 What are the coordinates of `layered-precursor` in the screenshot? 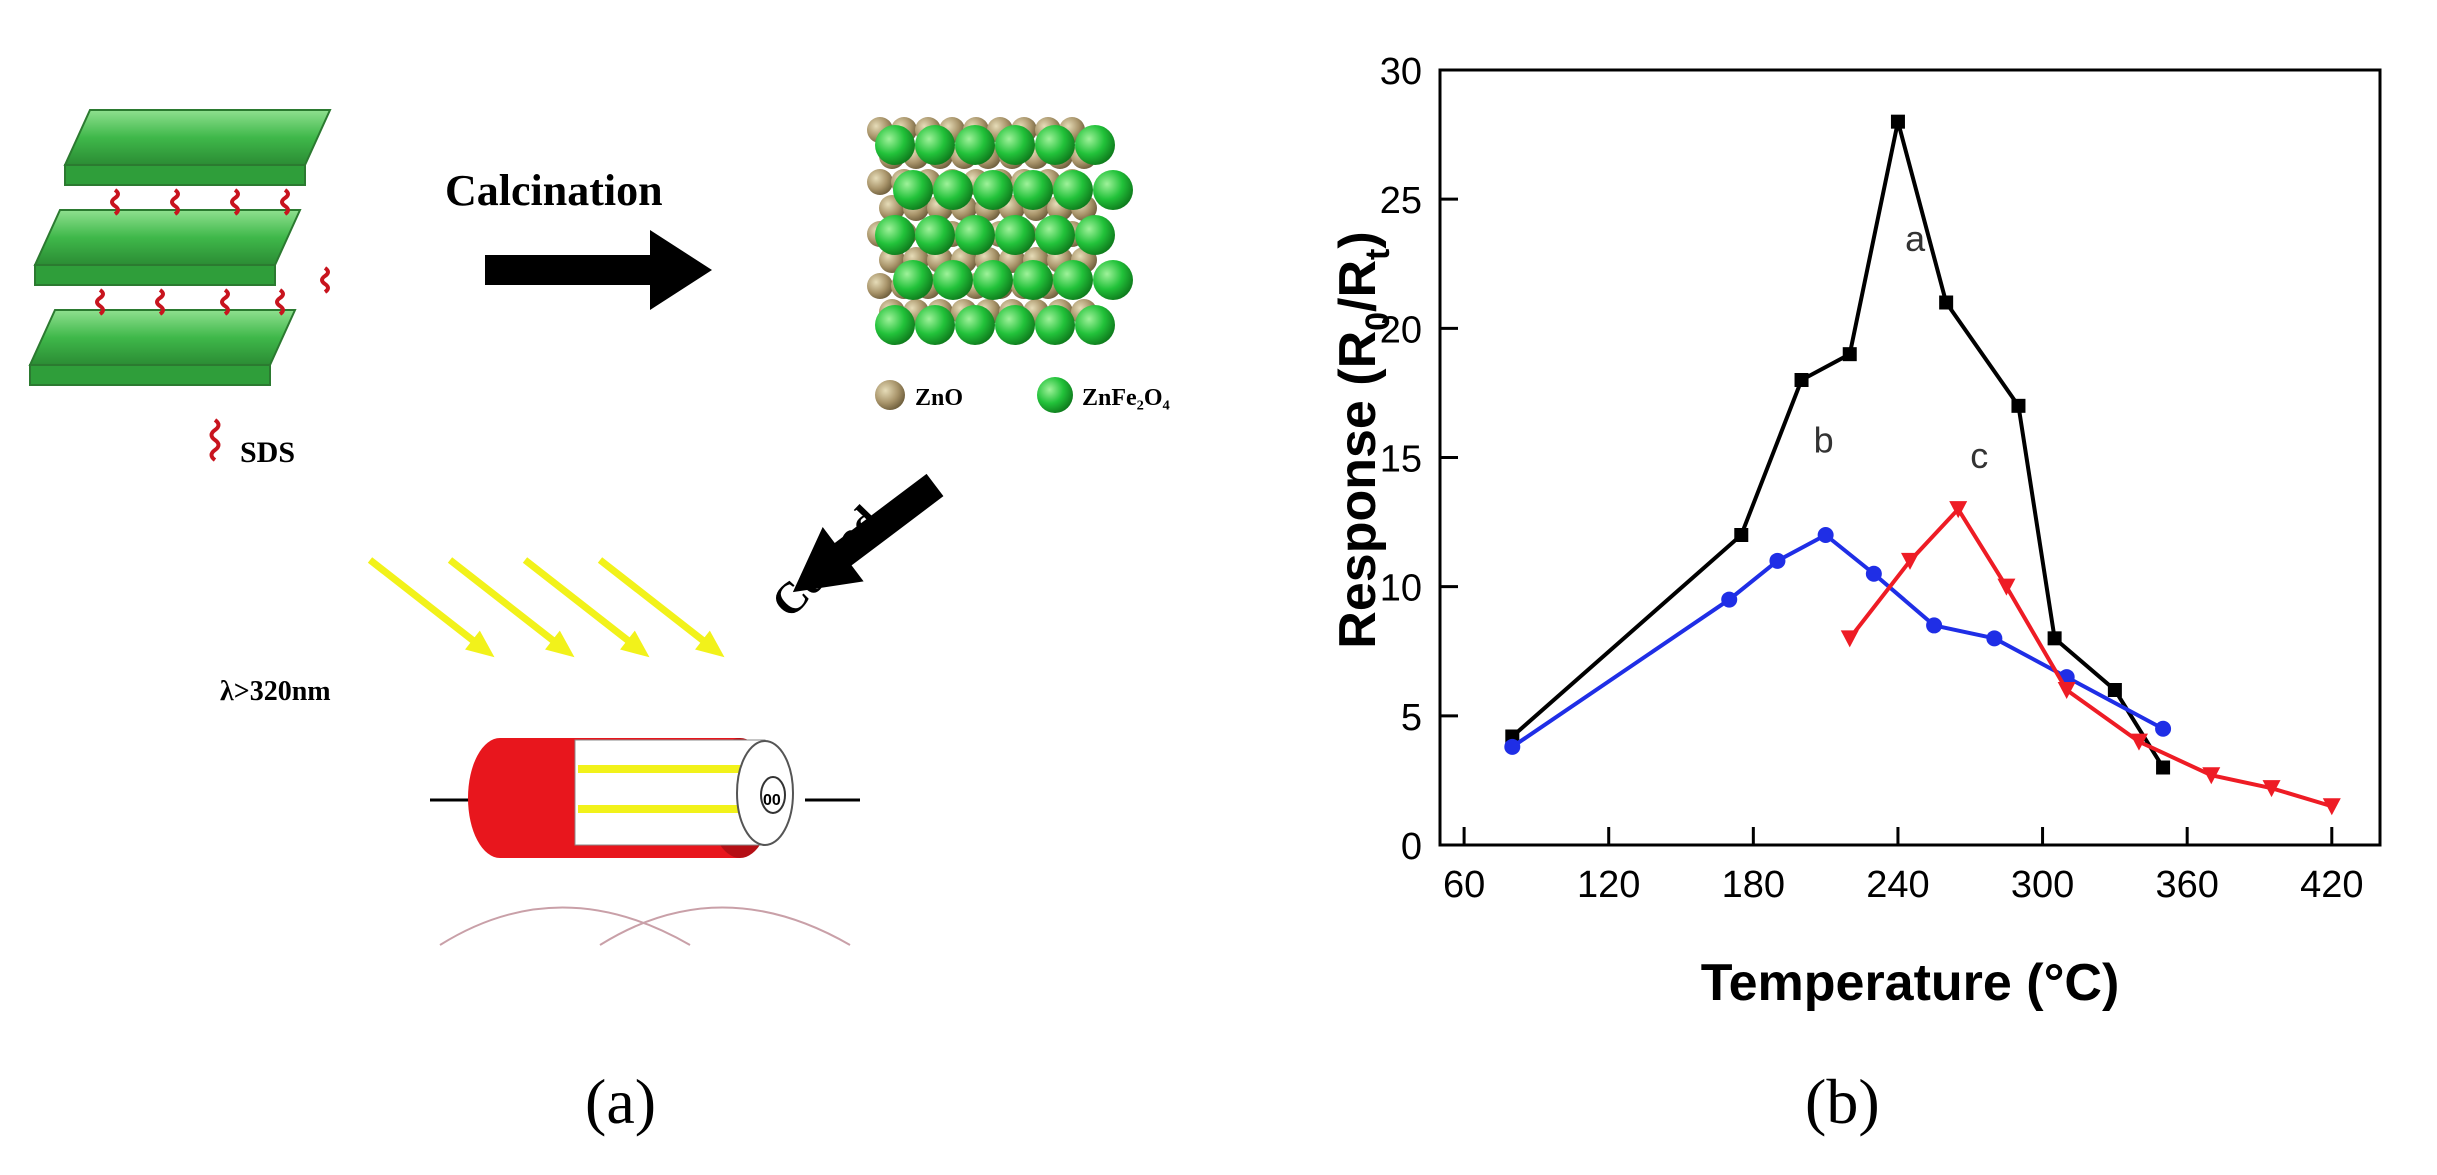 It's located at (180, 247).